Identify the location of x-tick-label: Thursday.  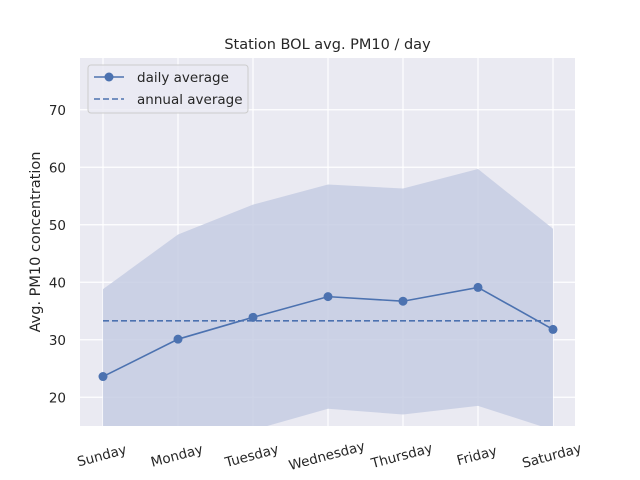
(402, 456).